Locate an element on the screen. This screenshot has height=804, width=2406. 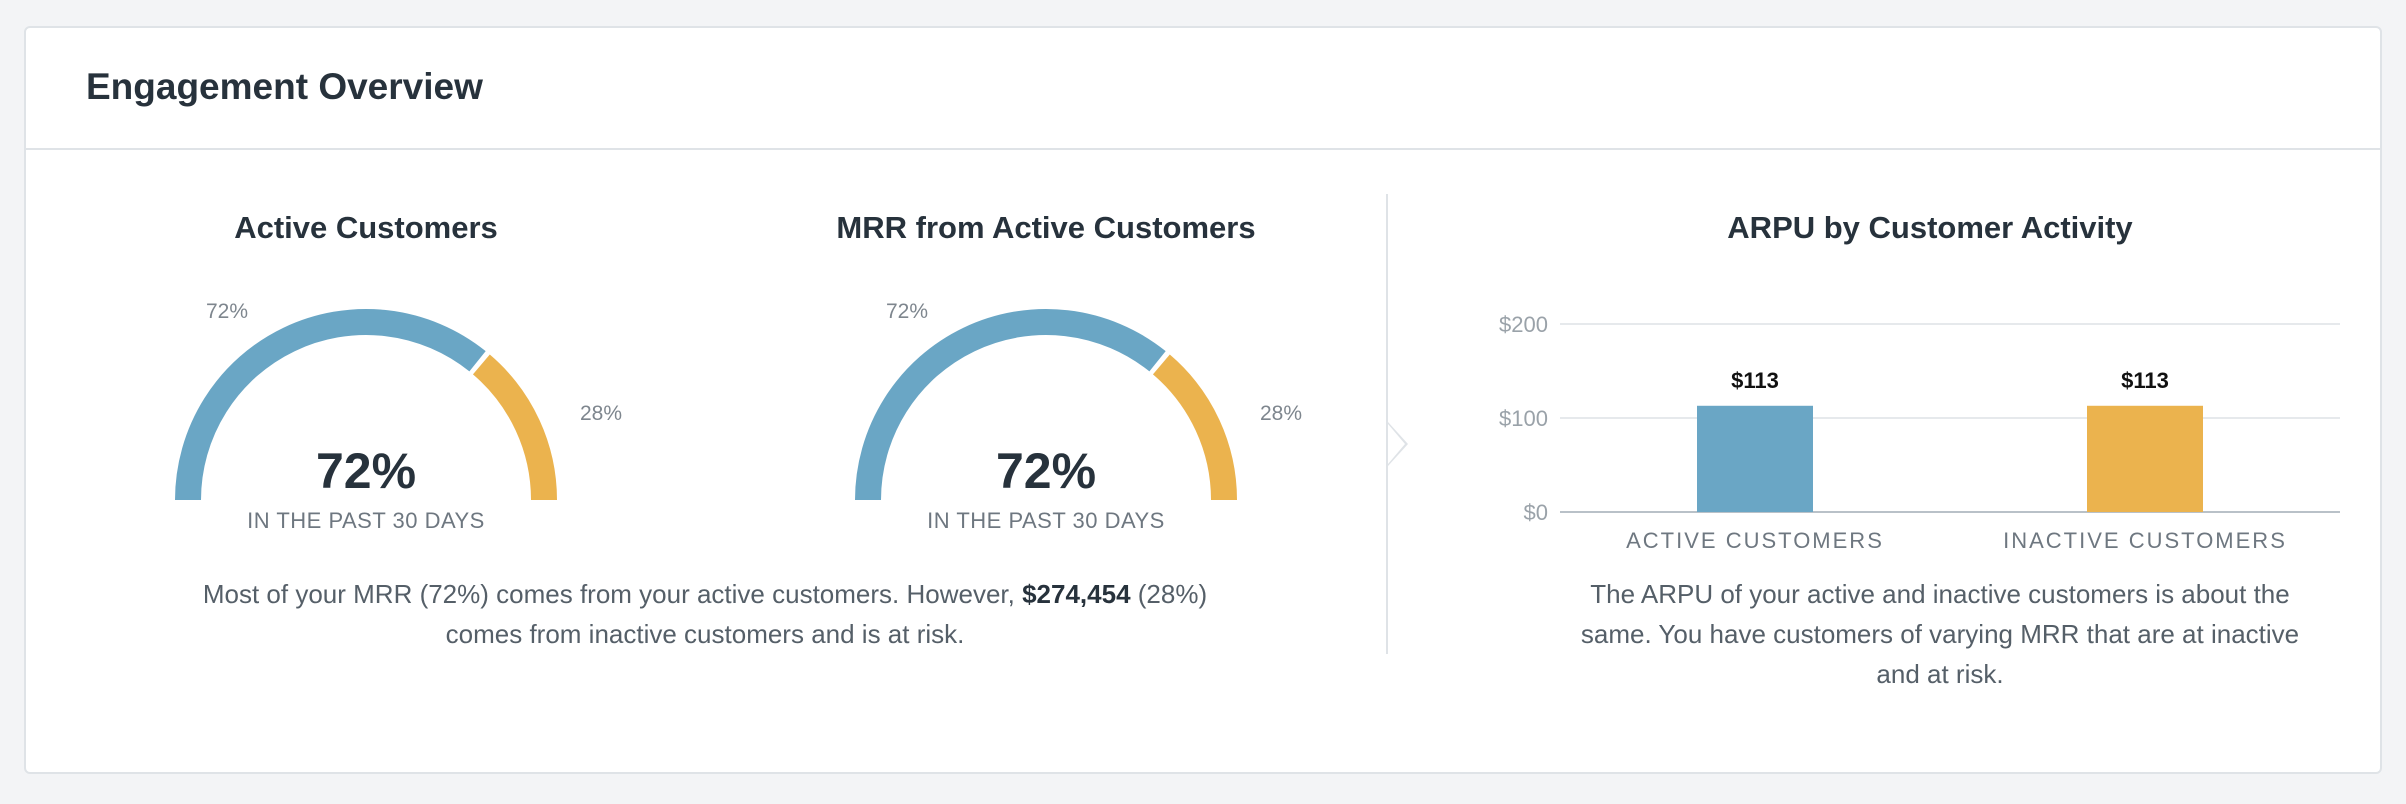
bar-chart-title: ARPU by Customer Activity is located at coordinates (1930, 227).